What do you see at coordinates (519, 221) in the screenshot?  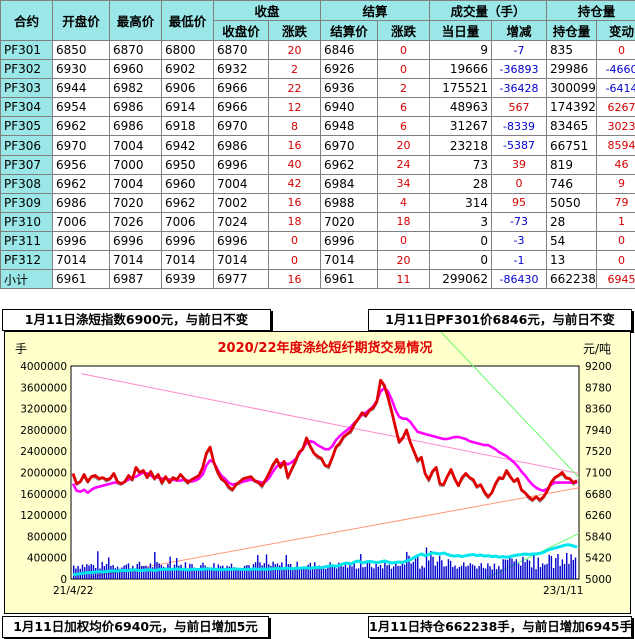 I see `volume-change-cell: -73` at bounding box center [519, 221].